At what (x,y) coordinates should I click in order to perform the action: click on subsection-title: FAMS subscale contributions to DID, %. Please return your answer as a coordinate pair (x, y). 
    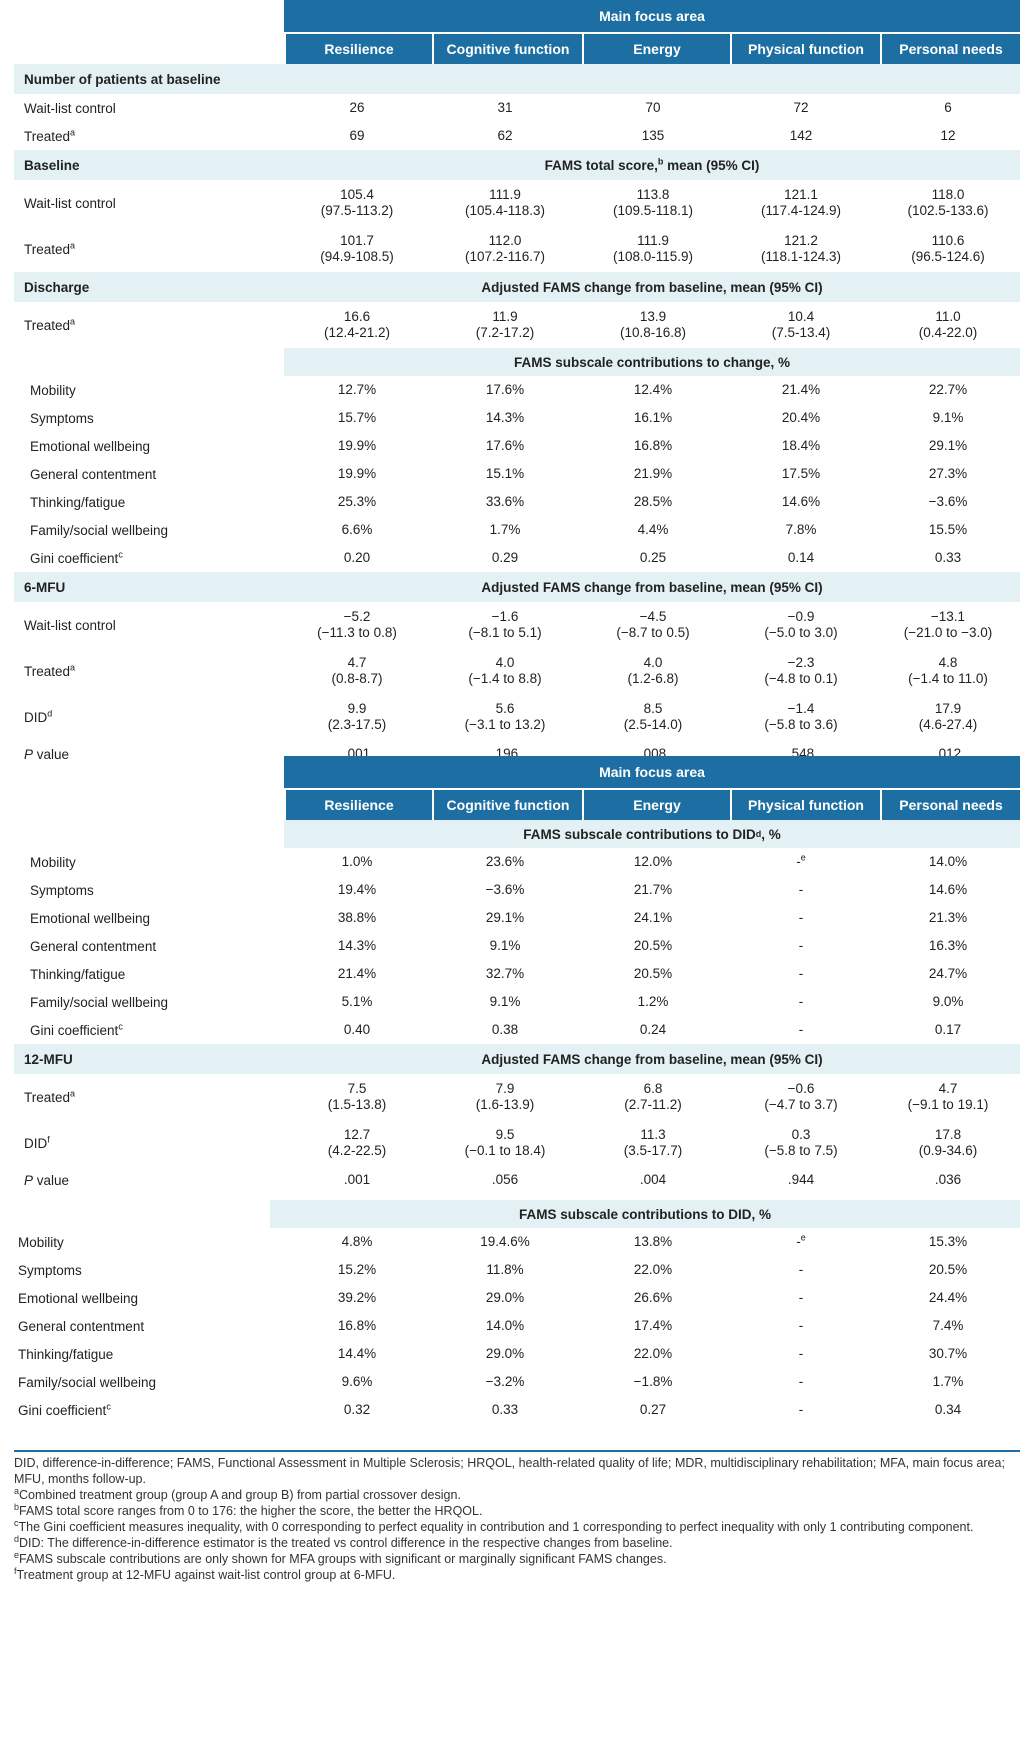
    Looking at the image, I should click on (645, 1214).